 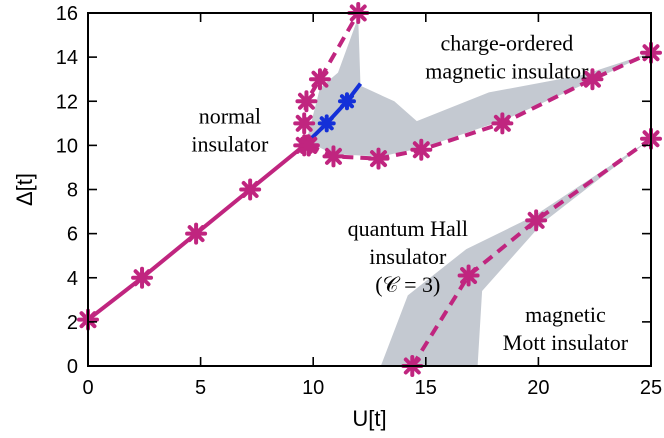 I want to click on x-tick-label: 5, so click(x=200, y=388).